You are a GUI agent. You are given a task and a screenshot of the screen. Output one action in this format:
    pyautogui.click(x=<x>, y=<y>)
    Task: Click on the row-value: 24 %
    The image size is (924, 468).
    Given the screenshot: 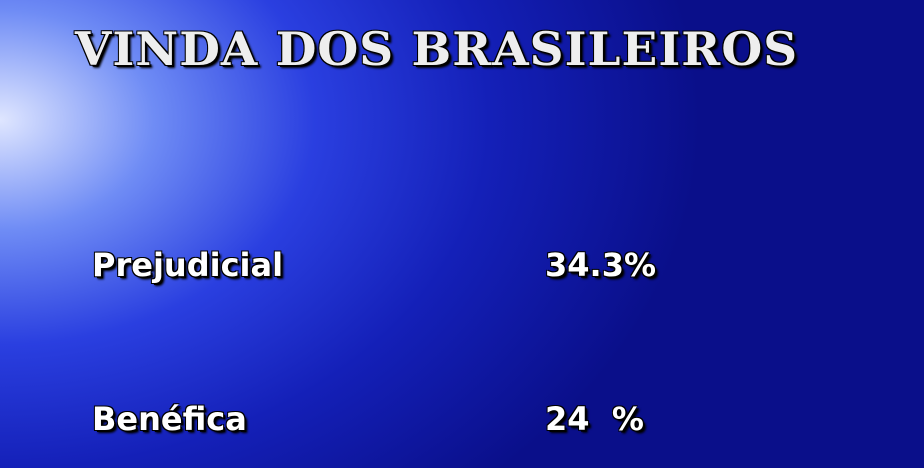 What is the action you would take?
    pyautogui.click(x=594, y=419)
    